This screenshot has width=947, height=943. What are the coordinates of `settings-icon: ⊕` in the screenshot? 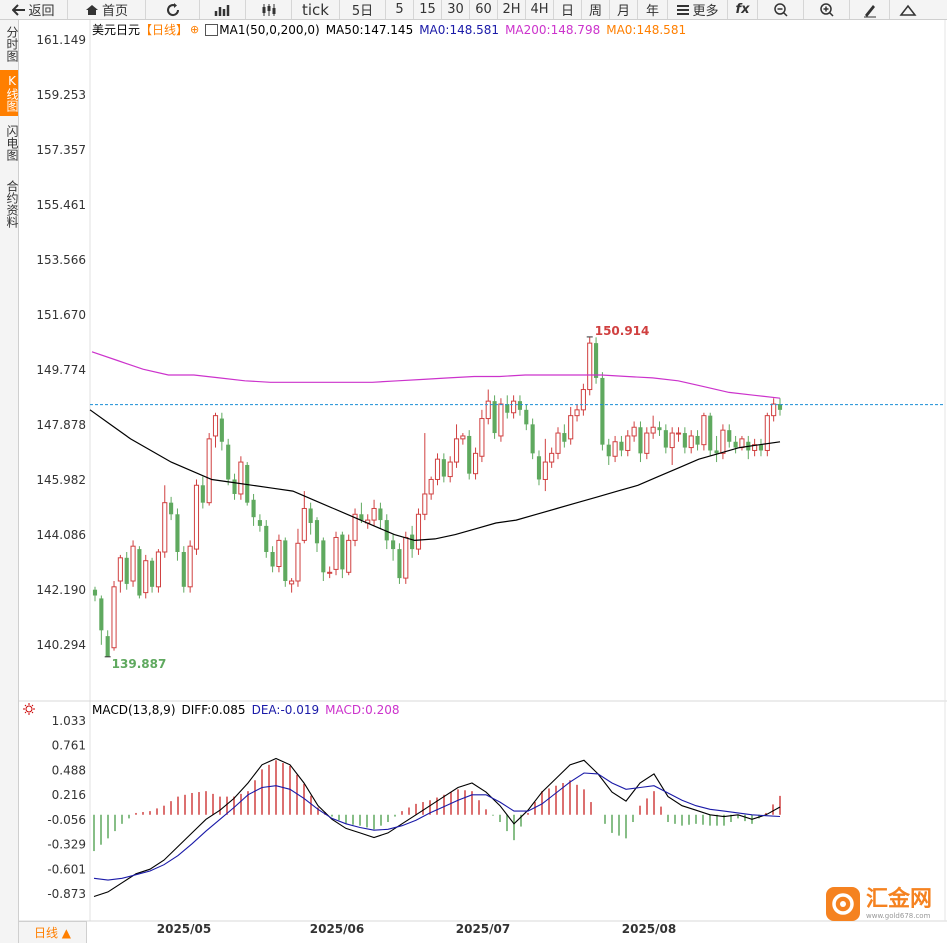 It's located at (195, 29).